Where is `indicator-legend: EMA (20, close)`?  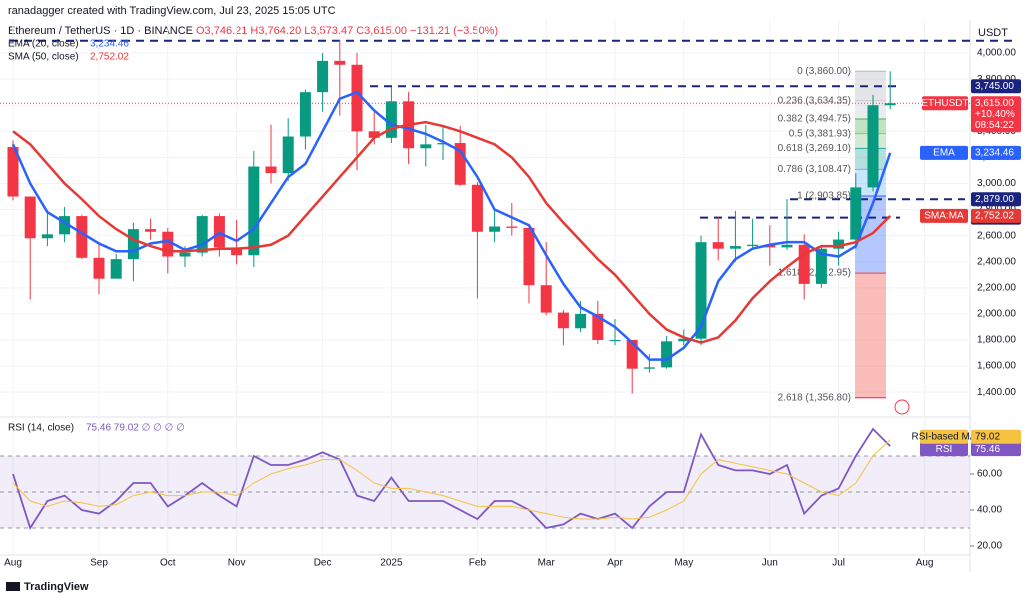
indicator-legend: EMA (20, close) is located at coordinates (43, 44).